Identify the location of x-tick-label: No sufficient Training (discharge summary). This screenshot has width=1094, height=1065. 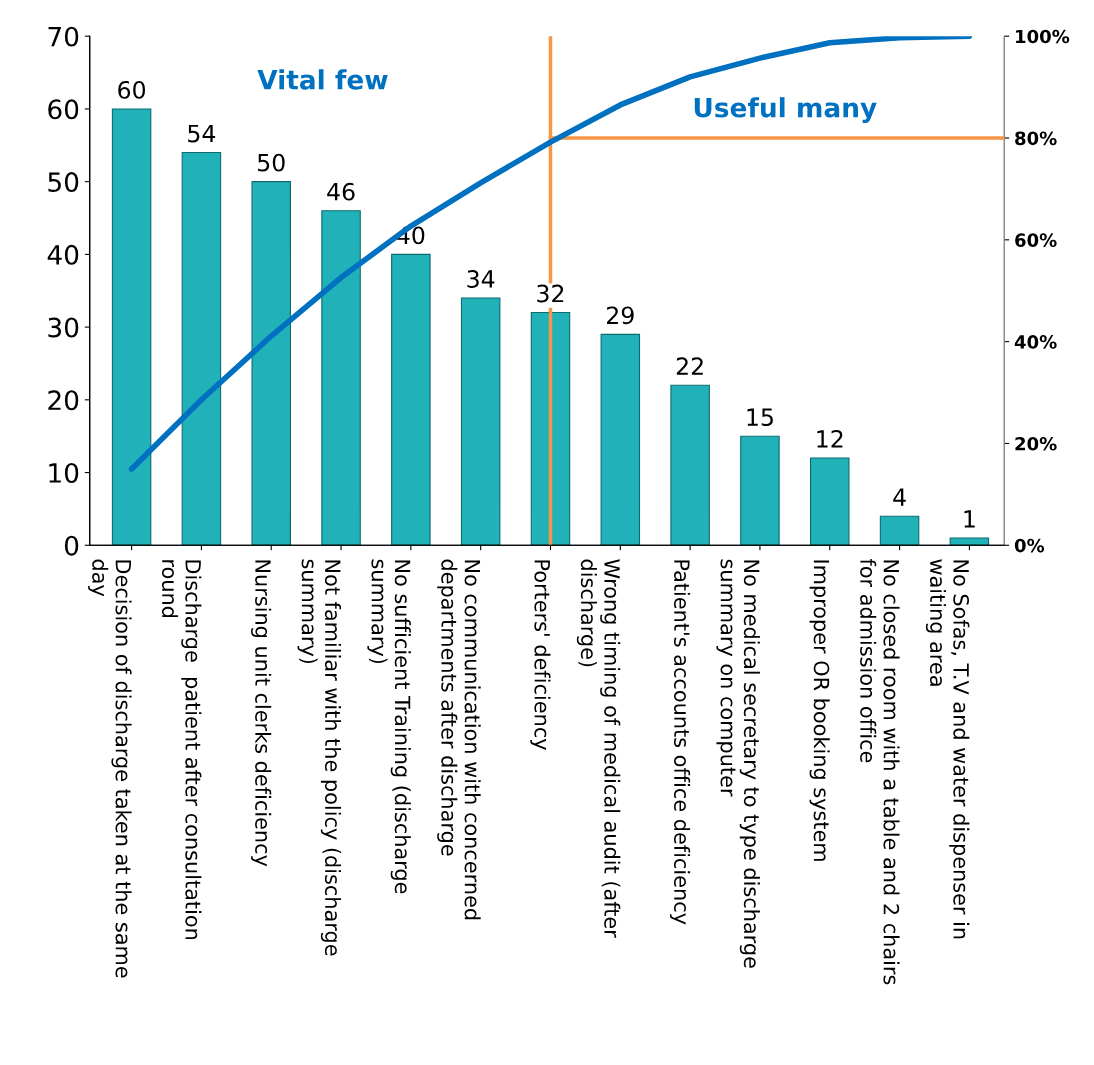
(389, 726).